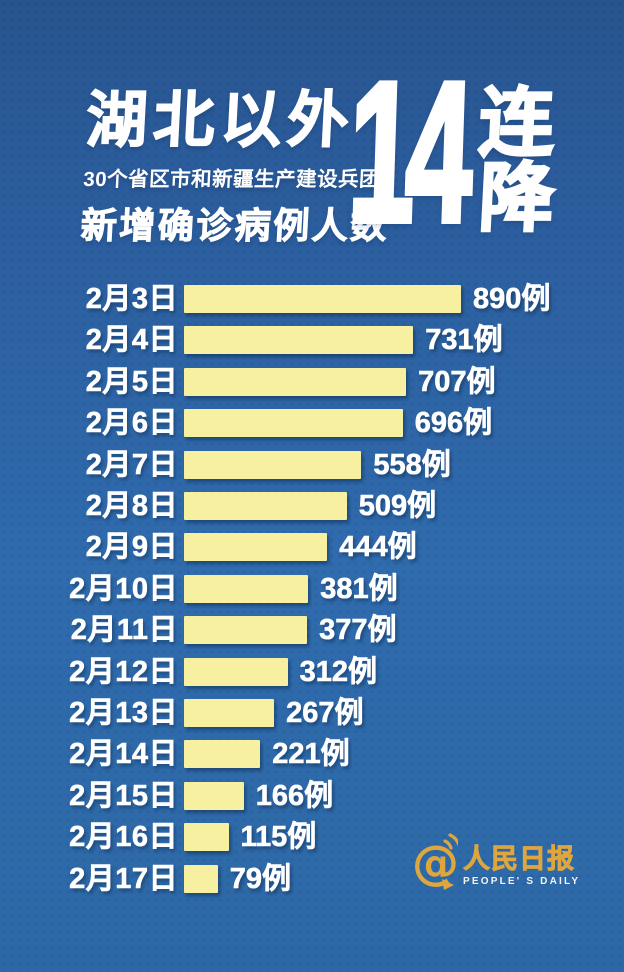 The height and width of the screenshot is (972, 624). I want to click on date-label: 2月9日, so click(131, 547).